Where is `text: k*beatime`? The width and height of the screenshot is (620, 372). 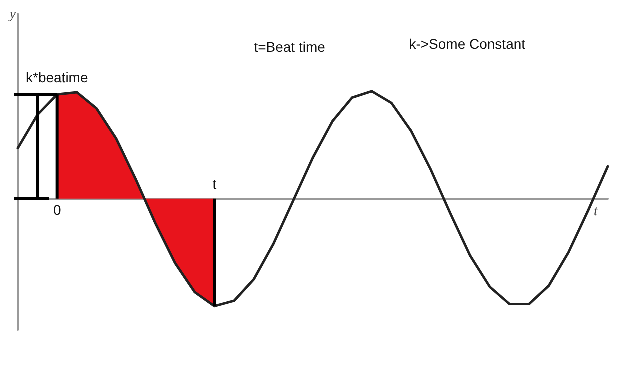 text: k*beatime is located at coordinates (57, 78).